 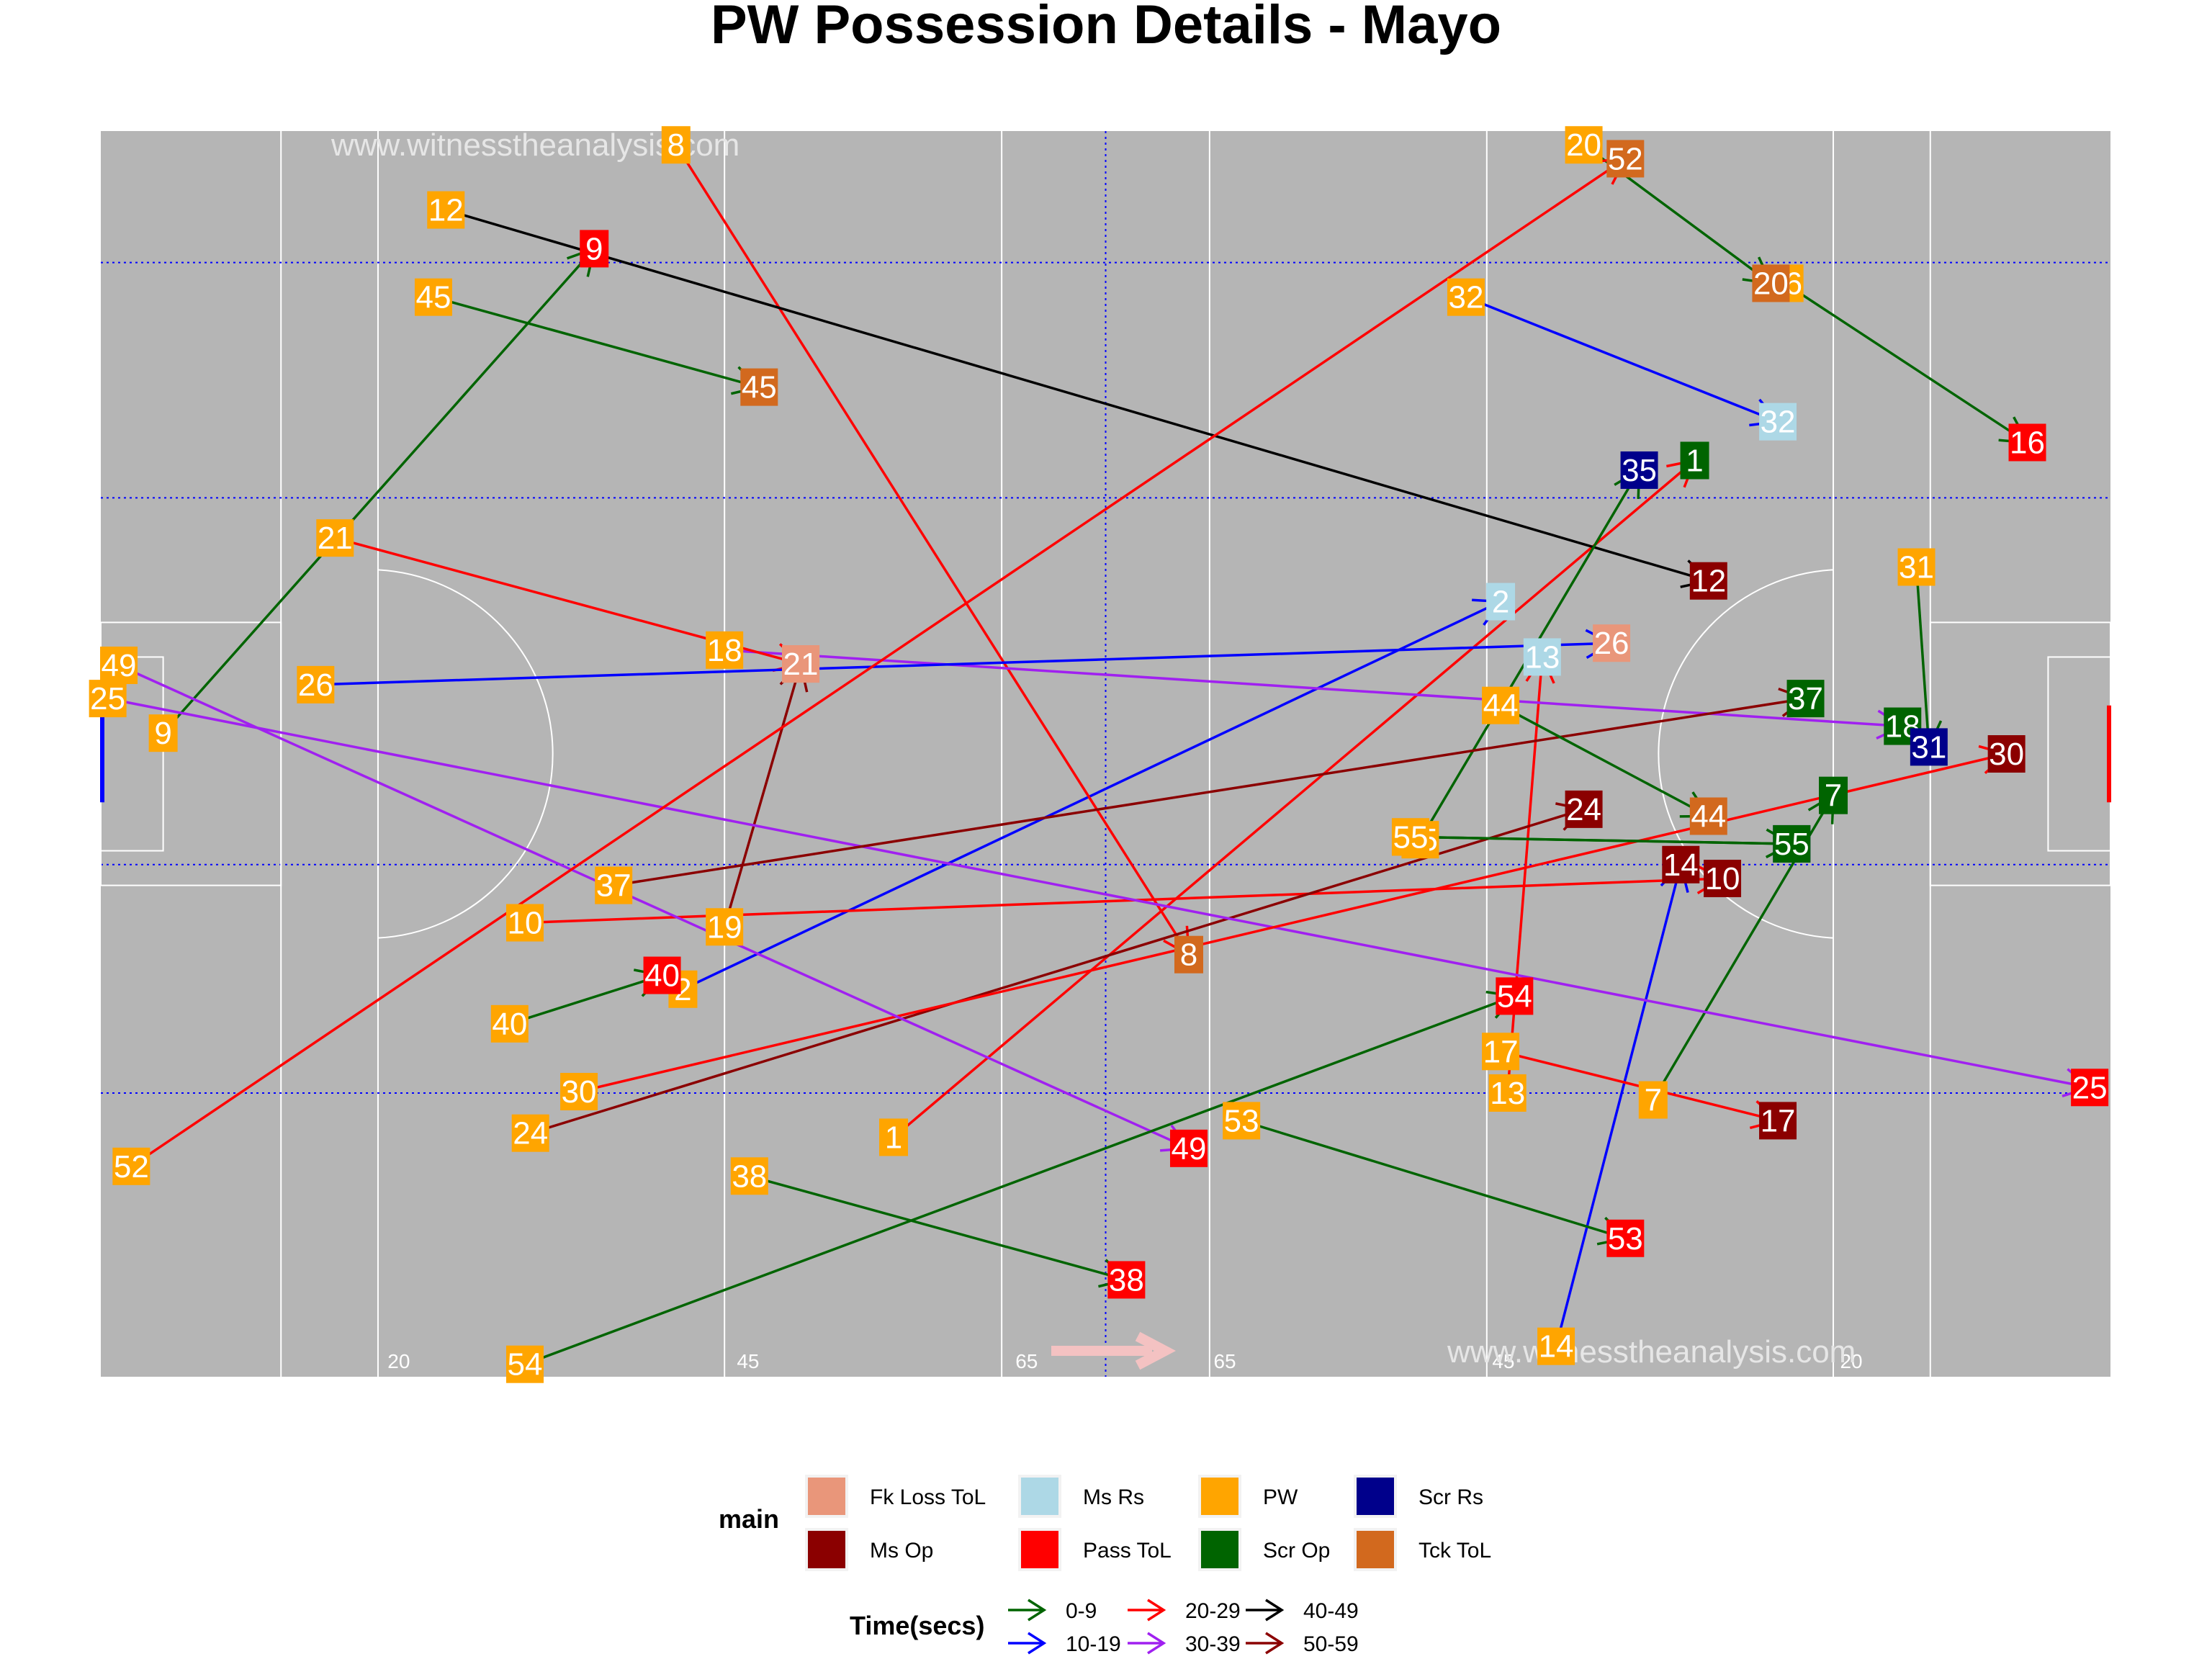 What do you see at coordinates (1331, 1644) in the screenshot?
I see `legend-label: 50-59` at bounding box center [1331, 1644].